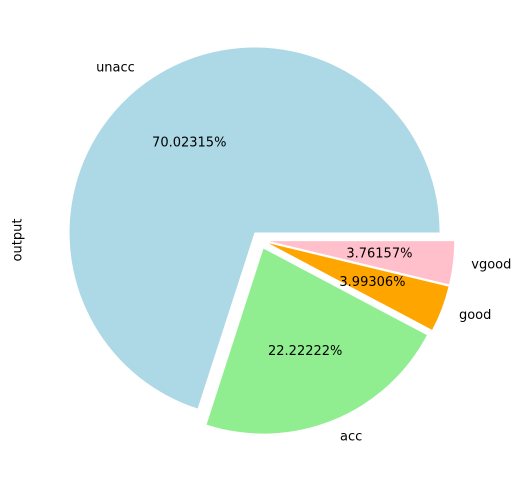  Describe the element at coordinates (18, 240) in the screenshot. I see `y-axis-label: output` at that location.